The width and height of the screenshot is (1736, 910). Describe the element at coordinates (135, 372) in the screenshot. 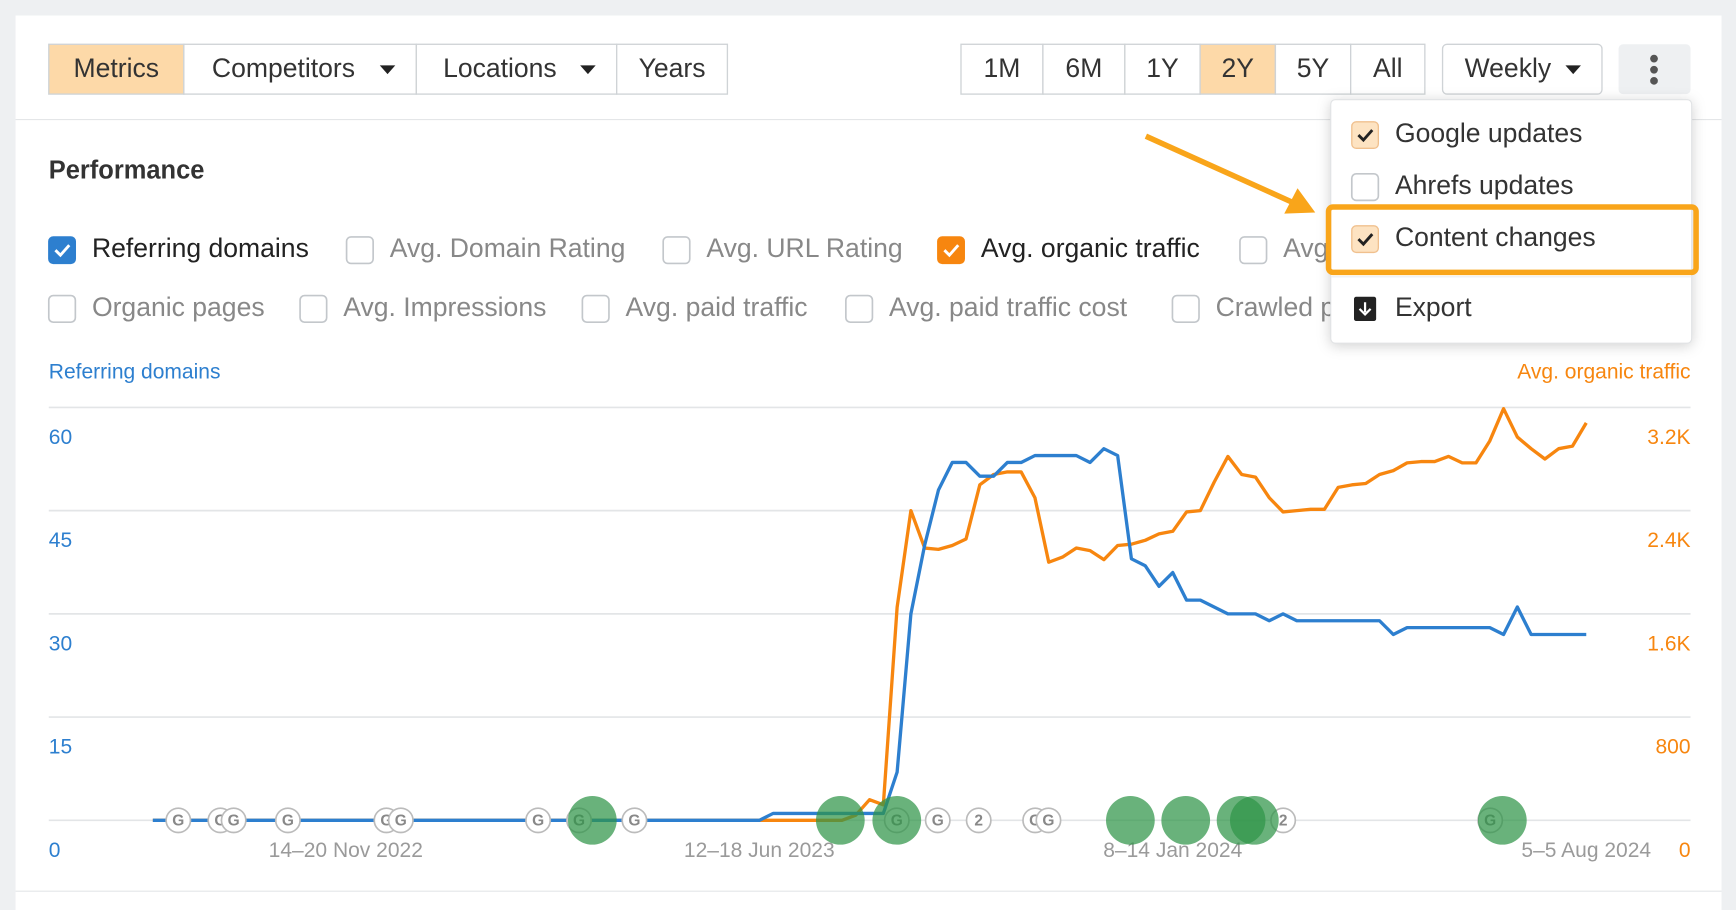

I see `axis-title: Referring domains` at that location.